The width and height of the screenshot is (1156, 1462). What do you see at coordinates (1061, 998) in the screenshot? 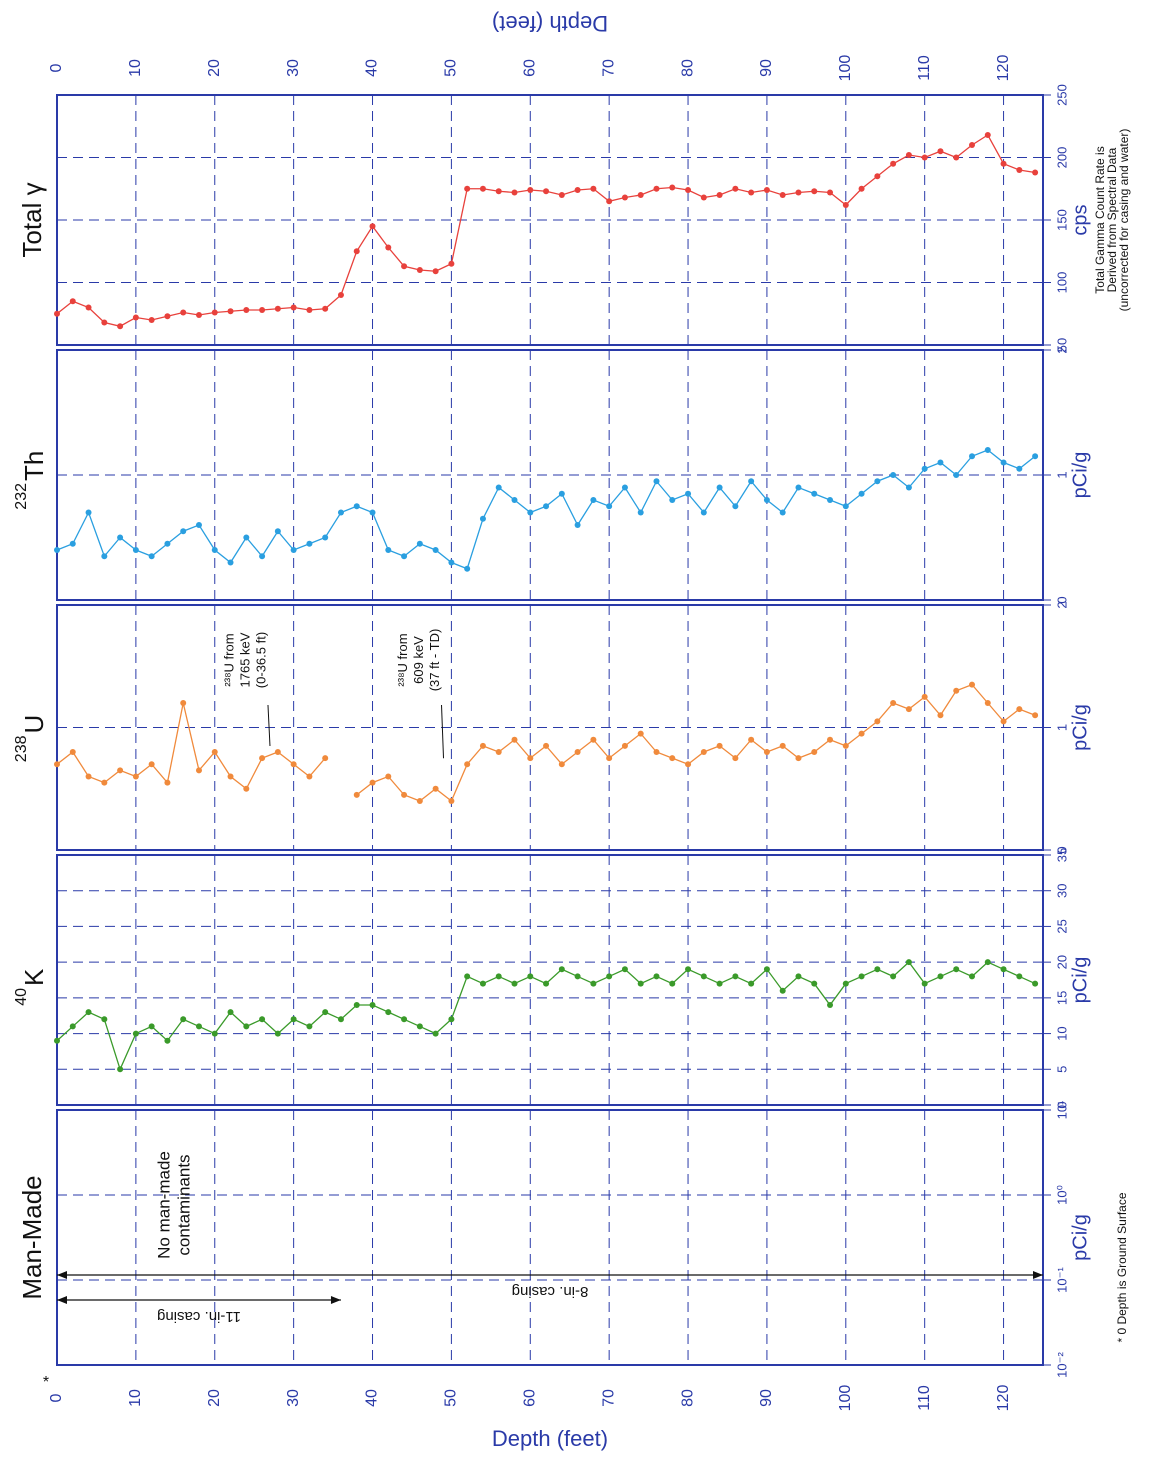
I see `y-tick-label: 15` at bounding box center [1061, 998].